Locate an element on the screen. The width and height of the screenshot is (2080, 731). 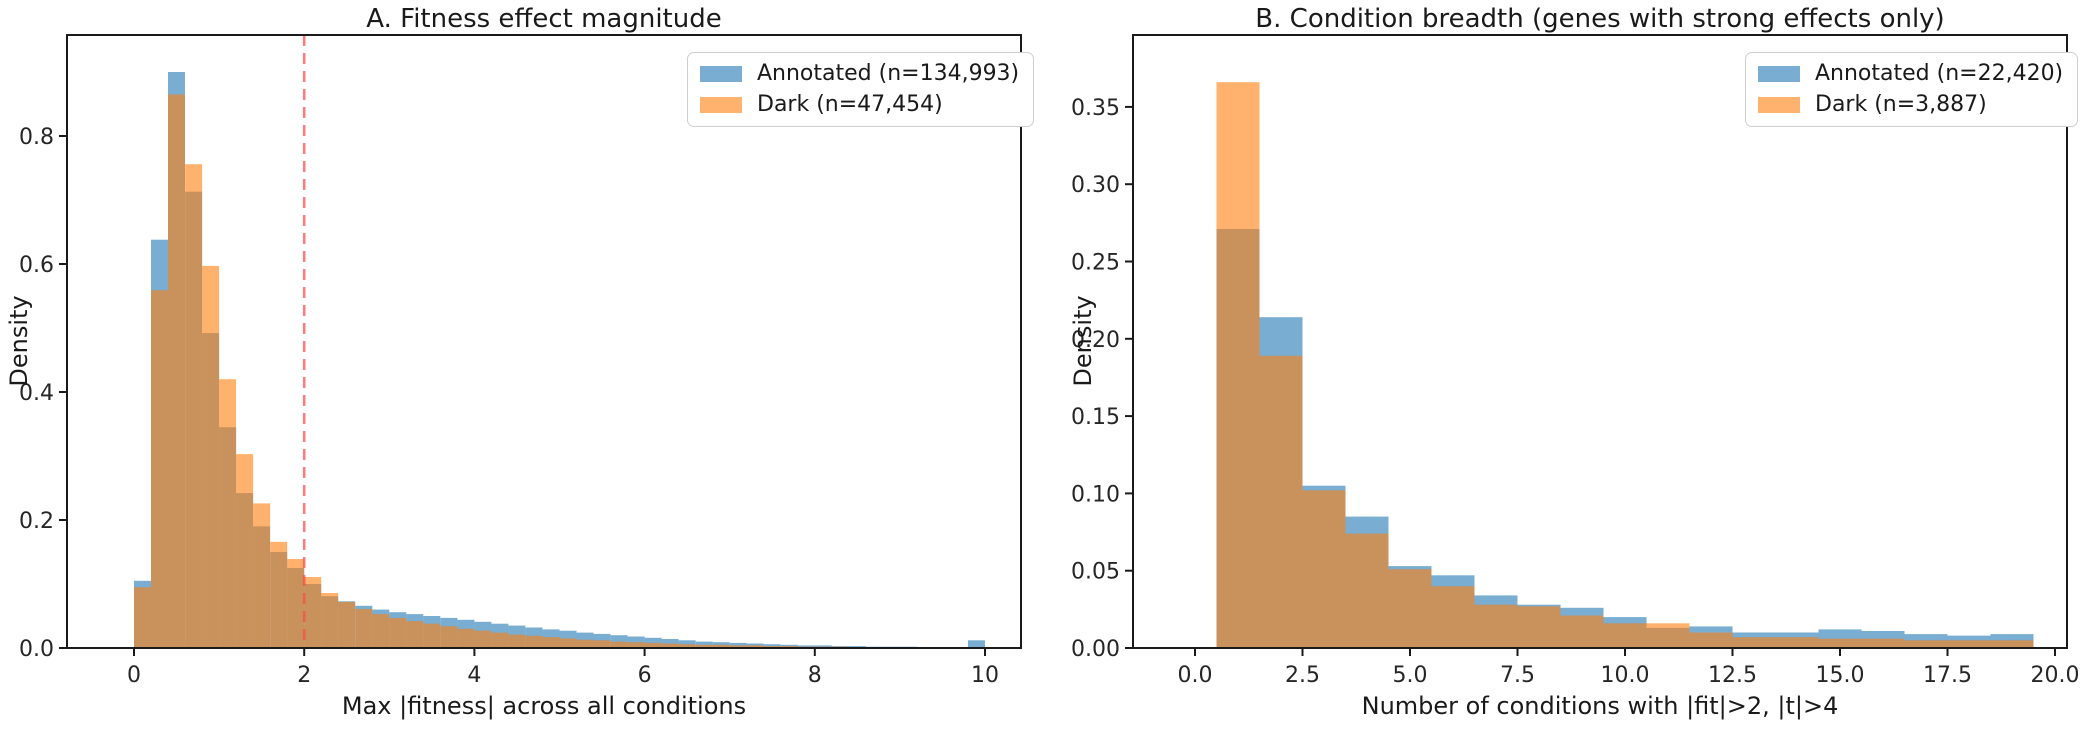
legend-item: Annotated (n=134,993) is located at coordinates (859, 73).